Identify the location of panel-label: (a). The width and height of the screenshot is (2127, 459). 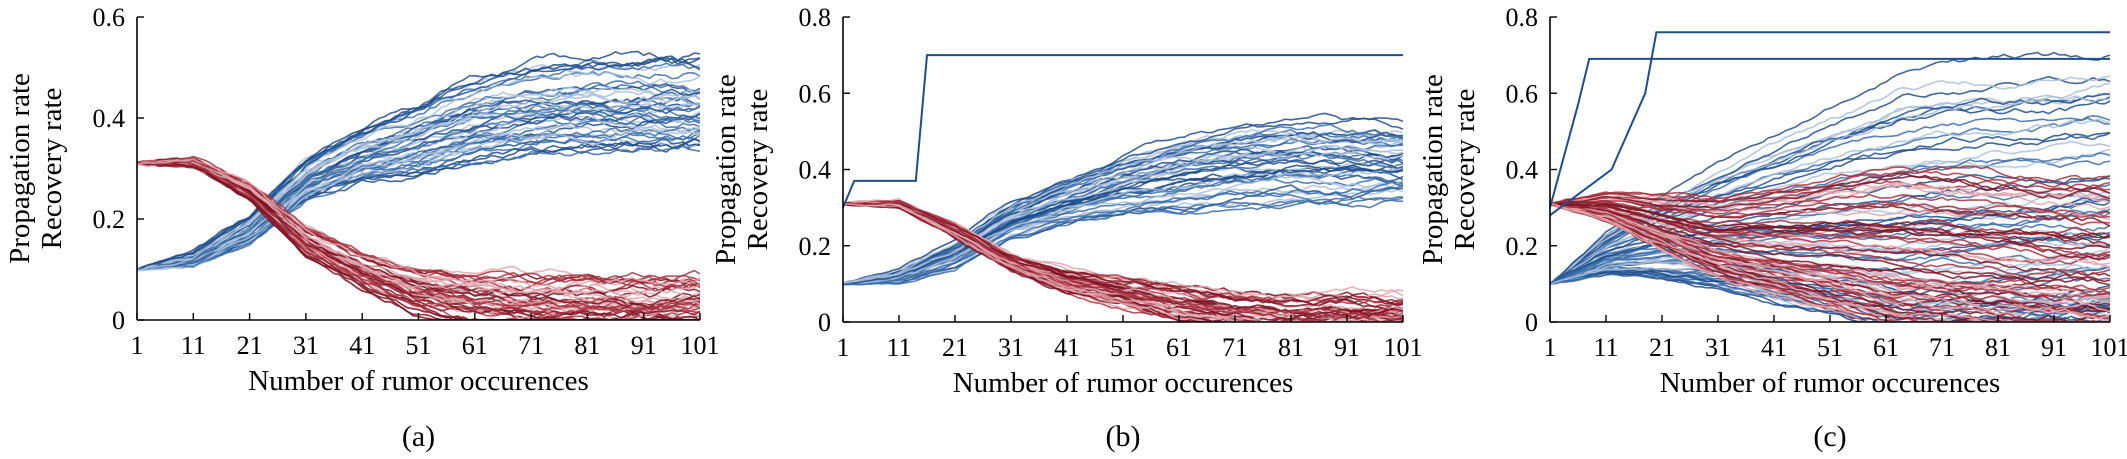
(418, 436).